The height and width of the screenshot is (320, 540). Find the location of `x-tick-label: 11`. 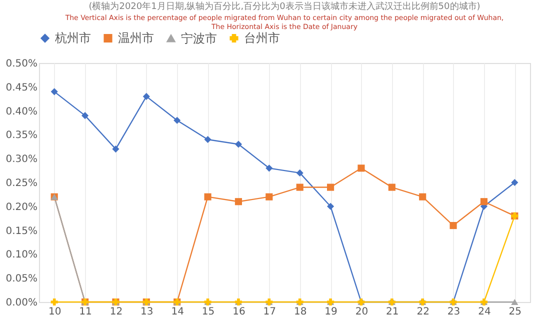

x-tick-label: 11 is located at coordinates (85, 312).